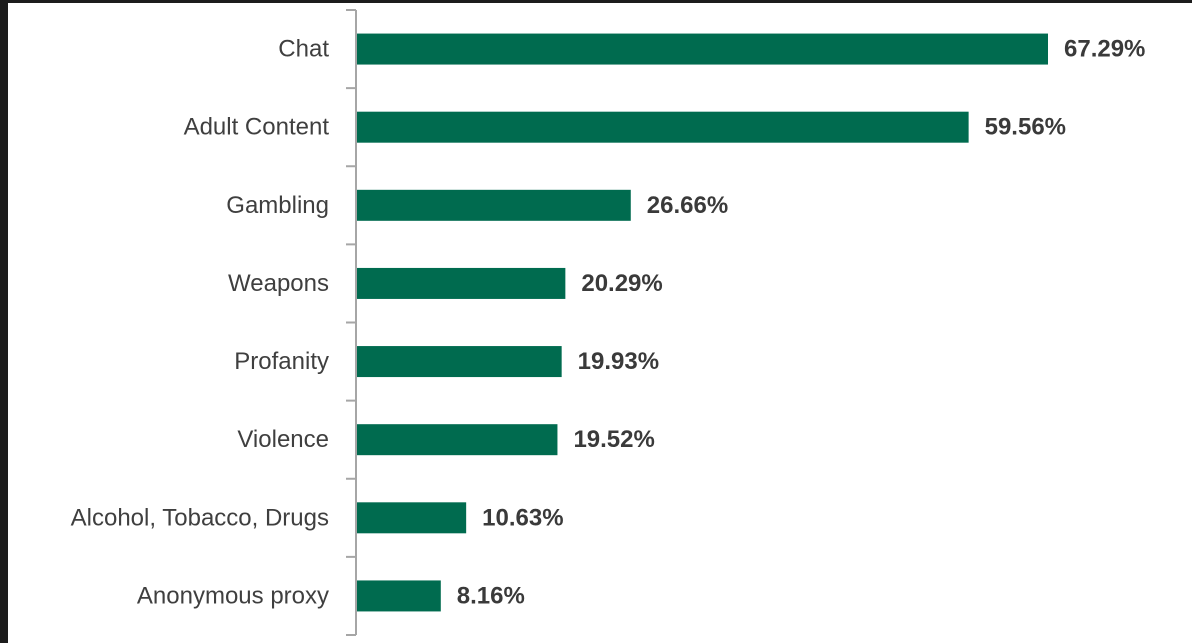  I want to click on bar-profanity, so click(459, 362).